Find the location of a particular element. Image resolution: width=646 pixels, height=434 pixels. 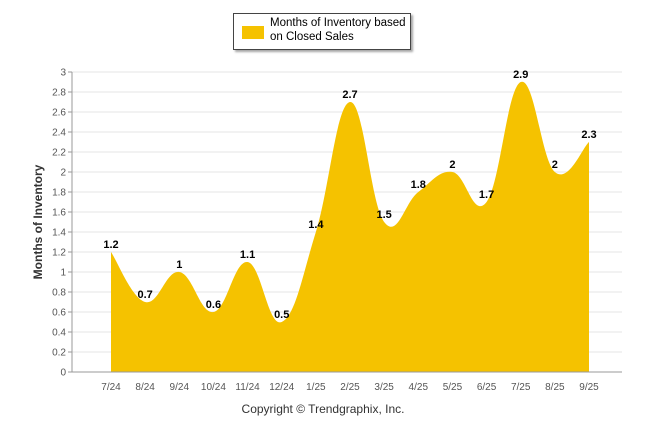

y-tick-label: 2.6 is located at coordinates (59, 113).